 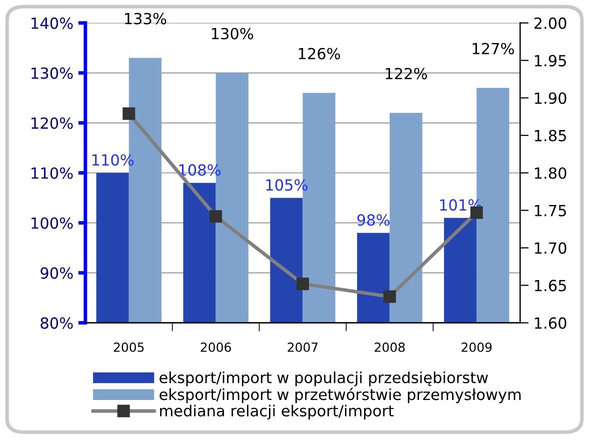 I want to click on legend-label: eksport/import w przetwórstwie przemysłowym, so click(x=340, y=396).